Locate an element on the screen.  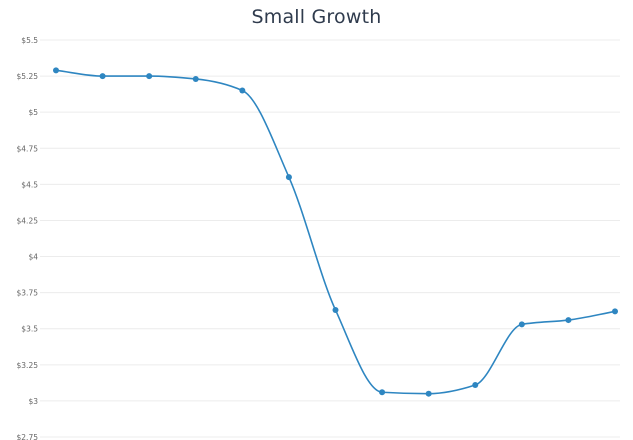
y-tick-label: $2.75 is located at coordinates (28, 436).